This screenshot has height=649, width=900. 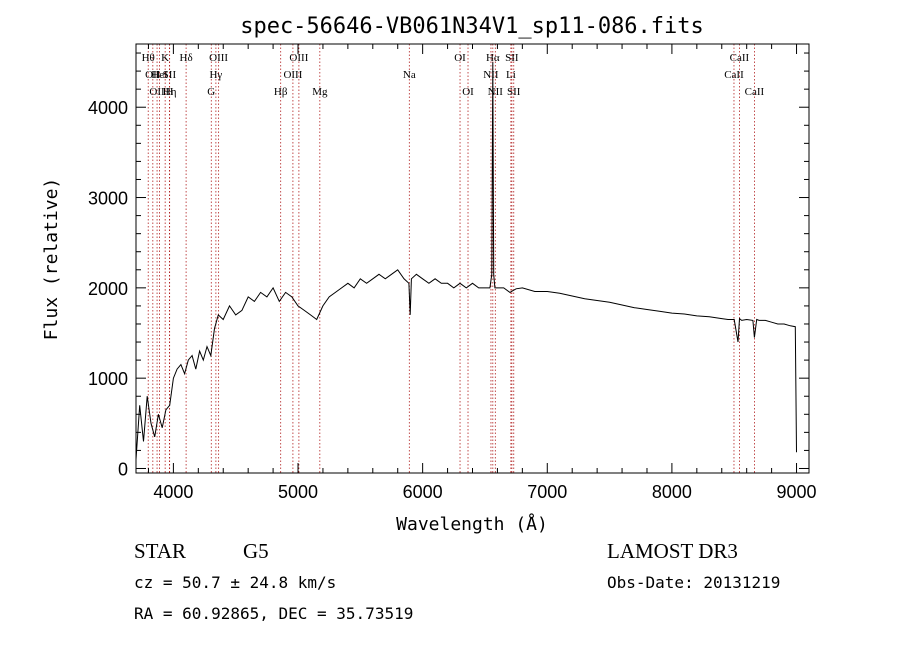 What do you see at coordinates (153, 75) in the screenshot?
I see `line-label-1: OII` at bounding box center [153, 75].